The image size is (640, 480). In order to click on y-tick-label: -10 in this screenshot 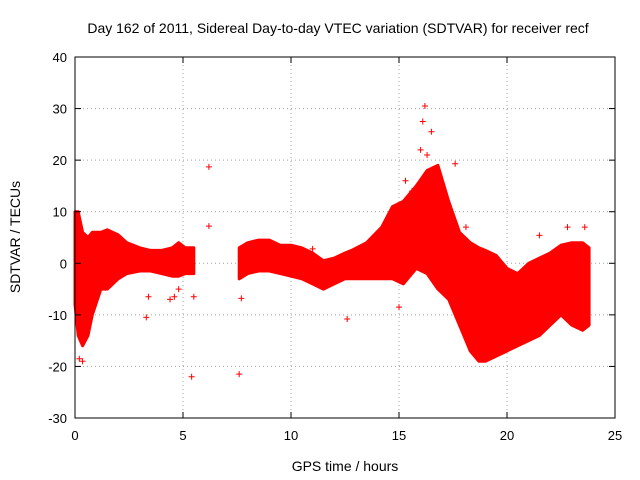, I will do `click(57, 315)`.